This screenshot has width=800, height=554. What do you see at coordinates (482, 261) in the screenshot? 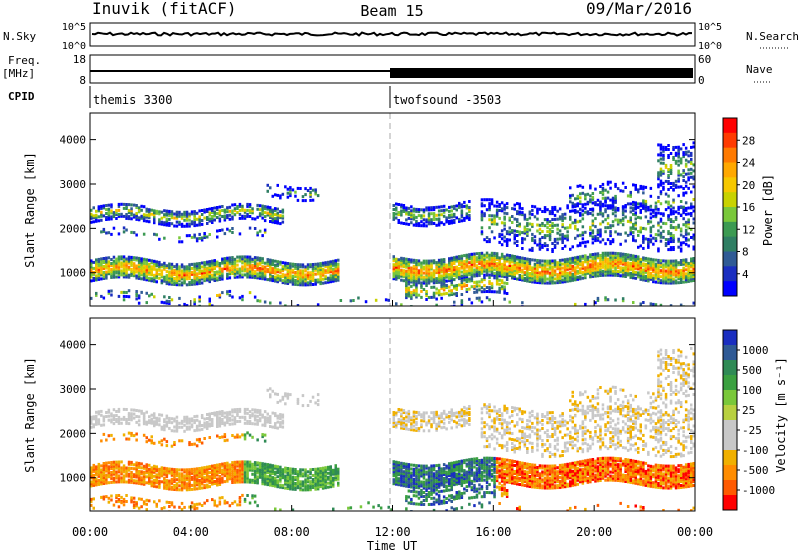
I see `power-cell-1985` at bounding box center [482, 261].